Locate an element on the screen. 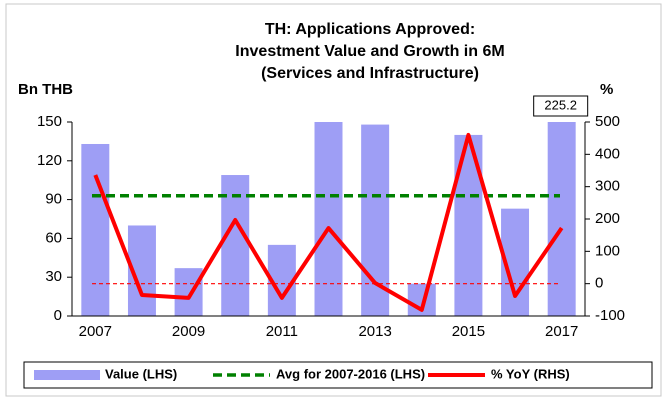  y-tick-label: 150 is located at coordinates (49, 121).